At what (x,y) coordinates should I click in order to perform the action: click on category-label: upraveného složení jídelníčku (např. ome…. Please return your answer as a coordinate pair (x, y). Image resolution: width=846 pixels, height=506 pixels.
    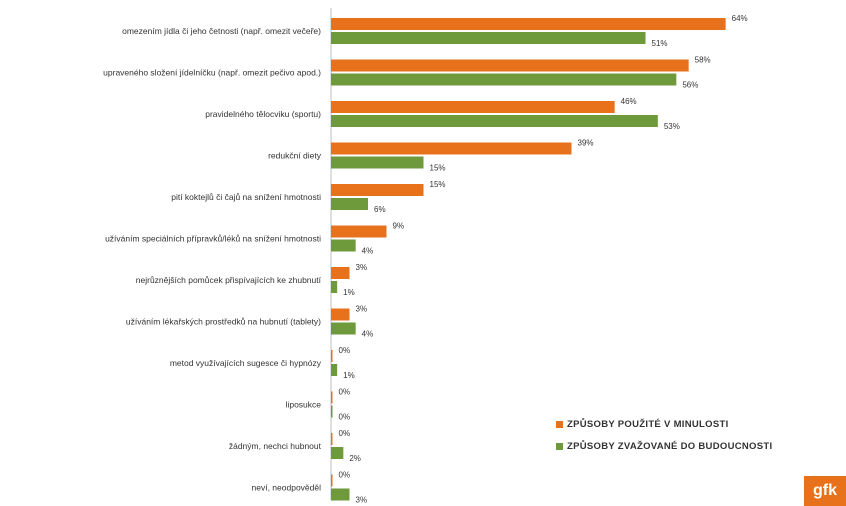
    Looking at the image, I should click on (212, 73).